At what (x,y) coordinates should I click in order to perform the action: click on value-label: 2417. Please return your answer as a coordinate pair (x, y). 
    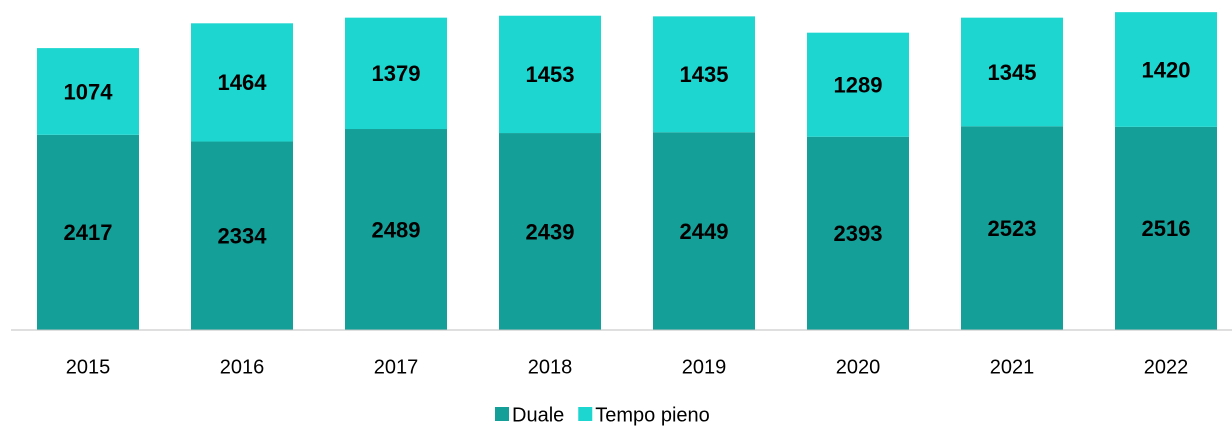
    Looking at the image, I should click on (88, 232).